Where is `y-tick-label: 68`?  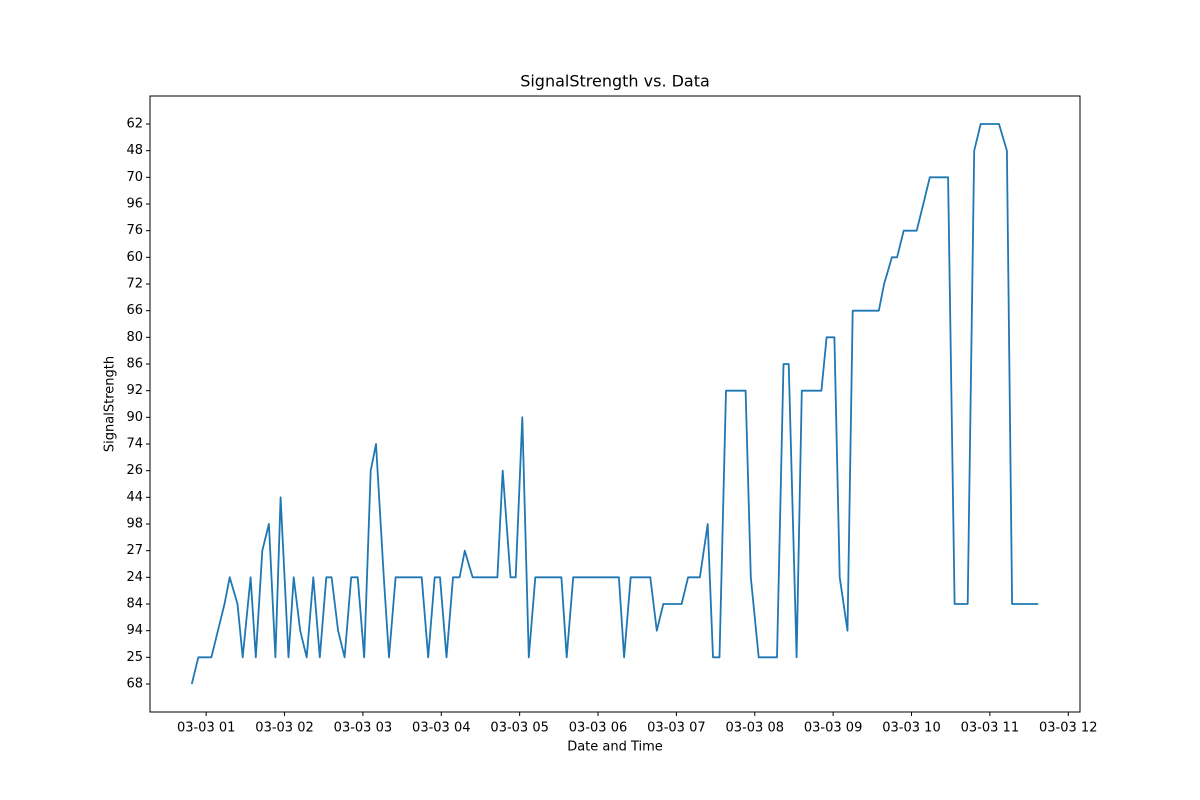 y-tick-label: 68 is located at coordinates (134, 684).